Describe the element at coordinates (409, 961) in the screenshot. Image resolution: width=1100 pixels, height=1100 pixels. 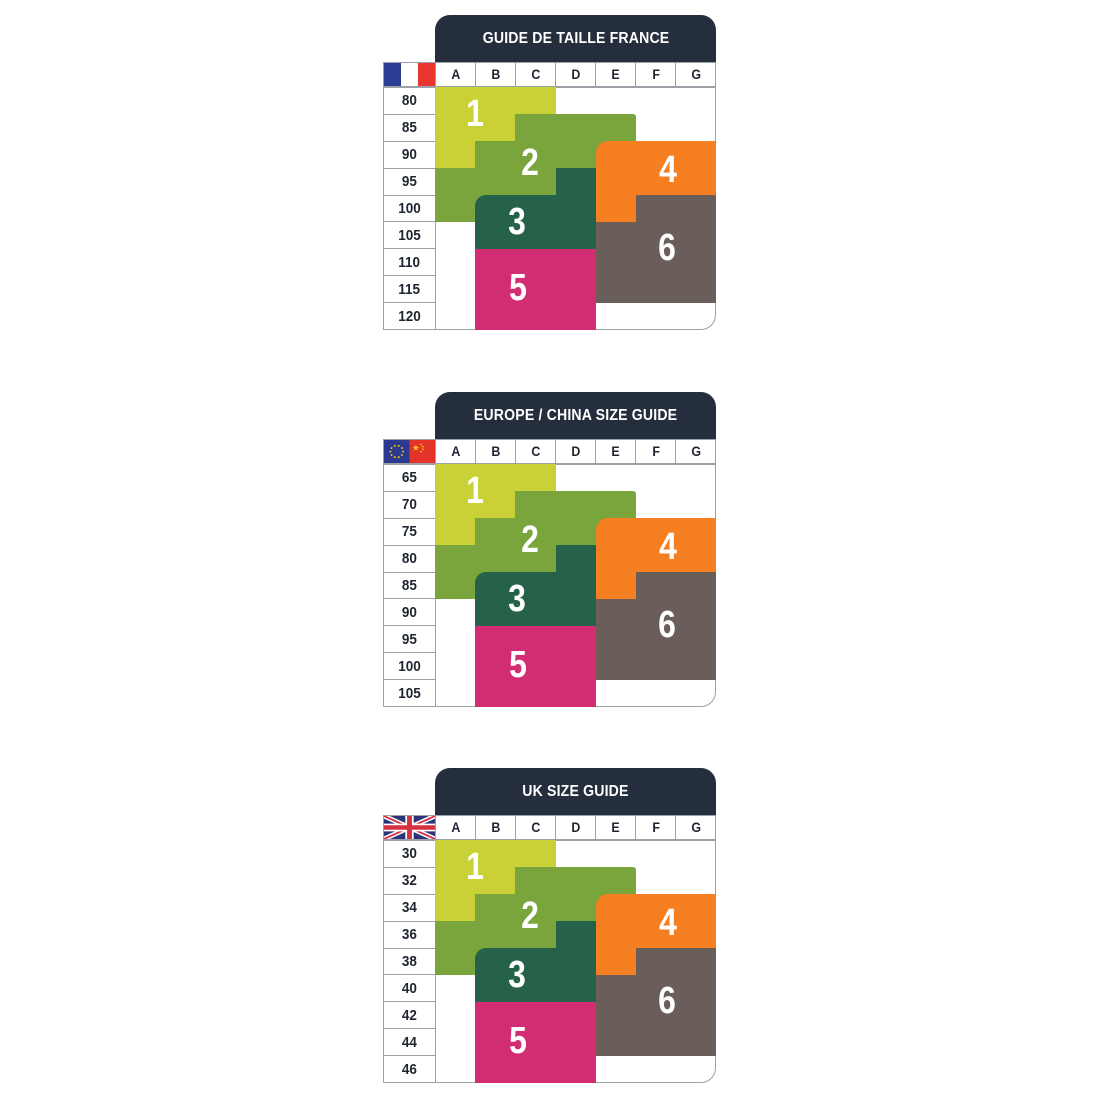
I see `size-row-label: 38` at that location.